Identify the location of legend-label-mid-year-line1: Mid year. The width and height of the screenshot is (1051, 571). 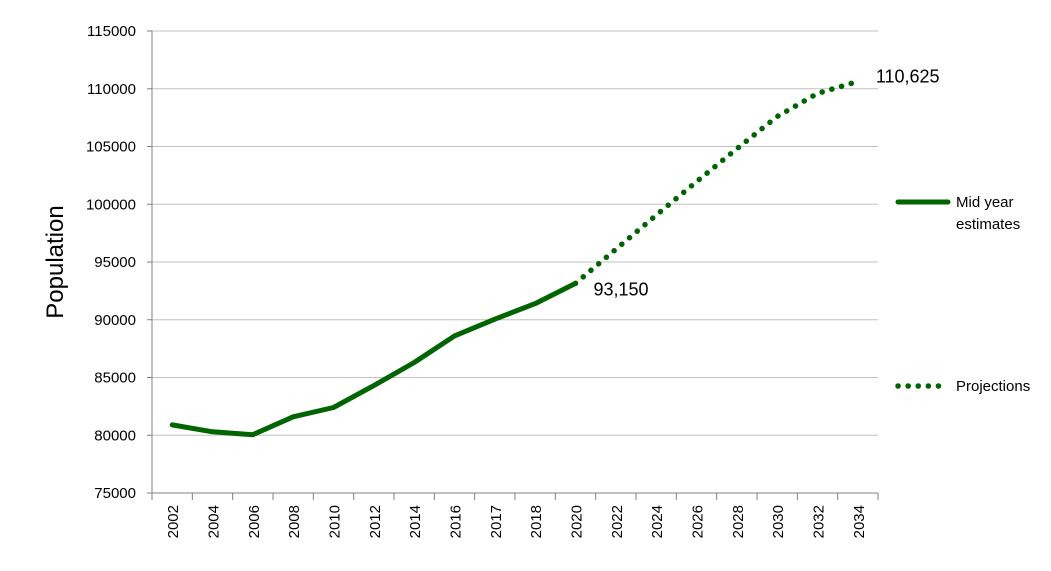
(985, 202).